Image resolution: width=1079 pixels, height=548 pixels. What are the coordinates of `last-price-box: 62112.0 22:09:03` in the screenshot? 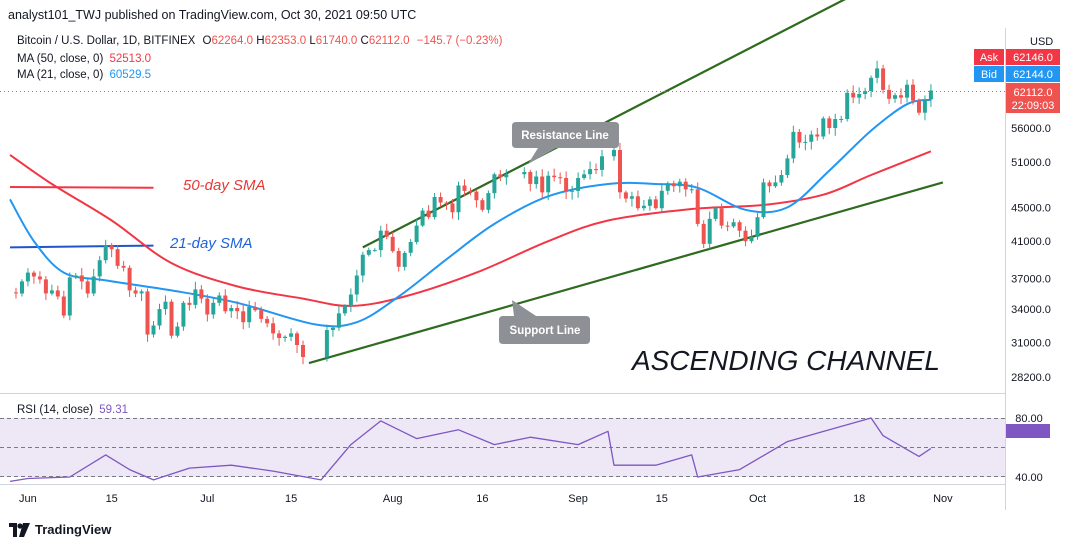 It's located at (1033, 98).